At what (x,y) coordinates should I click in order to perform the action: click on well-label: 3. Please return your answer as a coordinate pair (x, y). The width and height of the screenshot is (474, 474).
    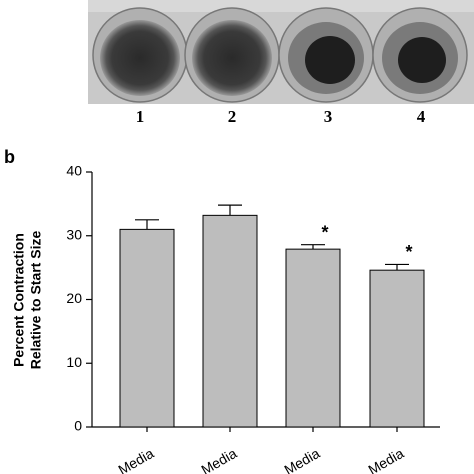
    Looking at the image, I should click on (328, 116).